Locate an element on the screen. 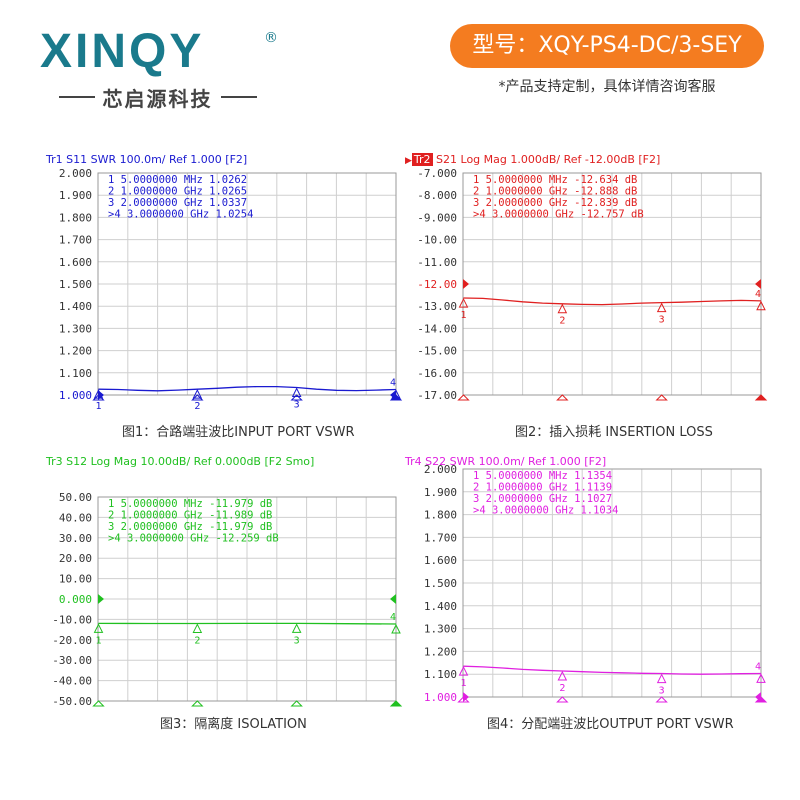  y-tick-label: -13.00 is located at coordinates (437, 306).